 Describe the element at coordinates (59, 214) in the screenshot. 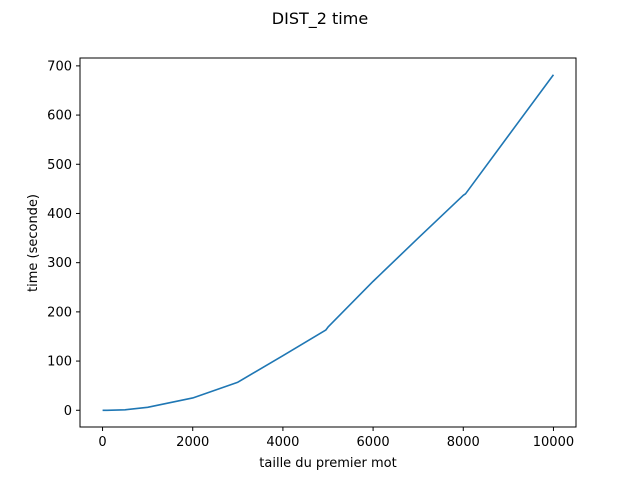

I see `y-tick-label: 400` at that location.